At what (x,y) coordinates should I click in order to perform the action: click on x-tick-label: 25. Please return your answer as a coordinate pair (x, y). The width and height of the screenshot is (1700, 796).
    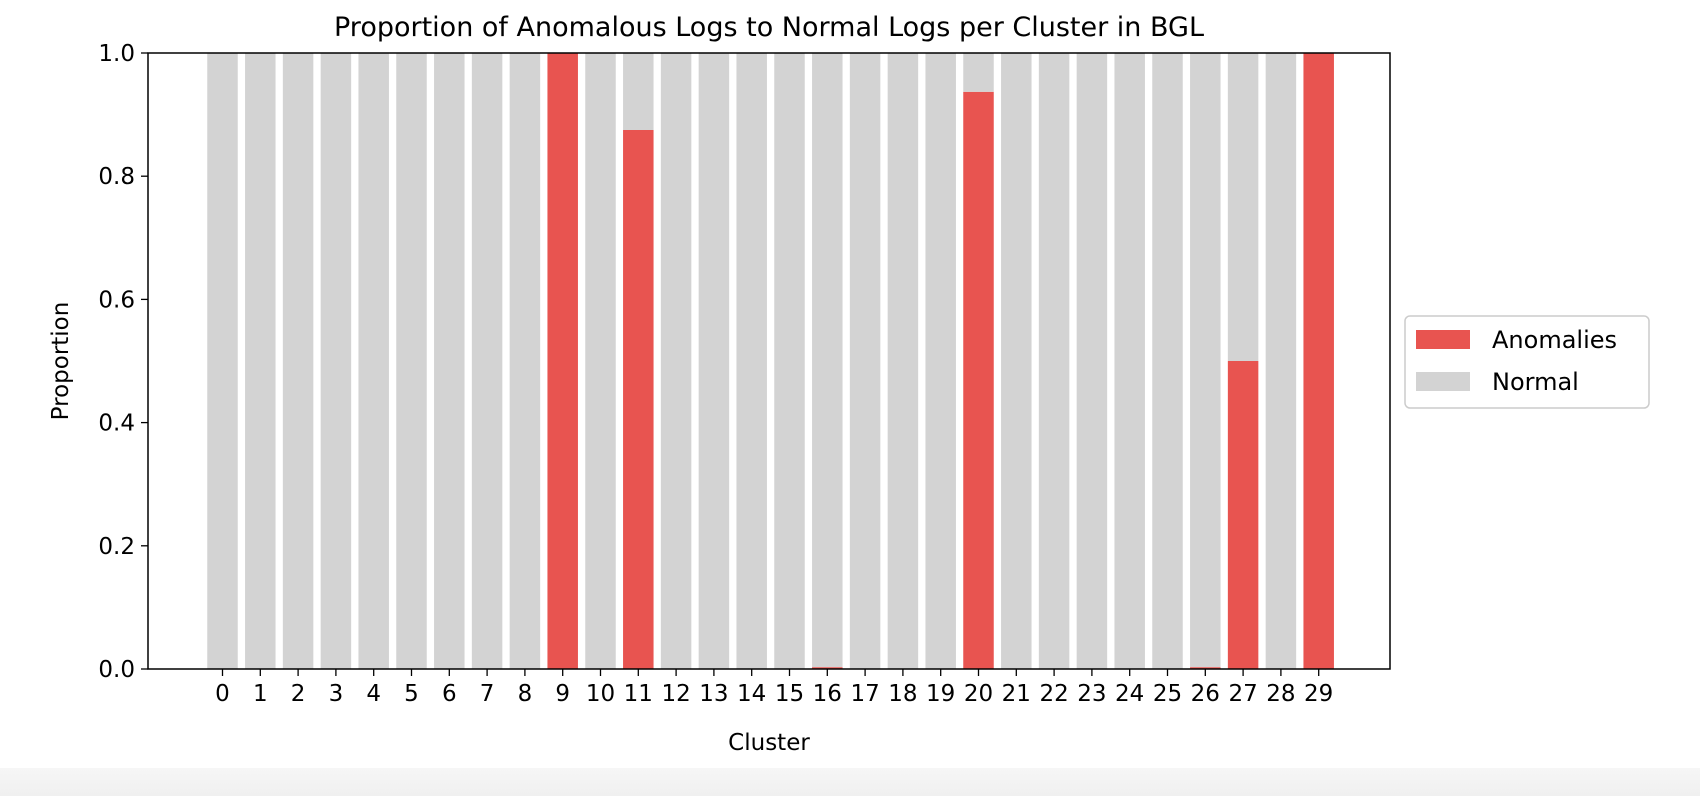
    Looking at the image, I should click on (1167, 694).